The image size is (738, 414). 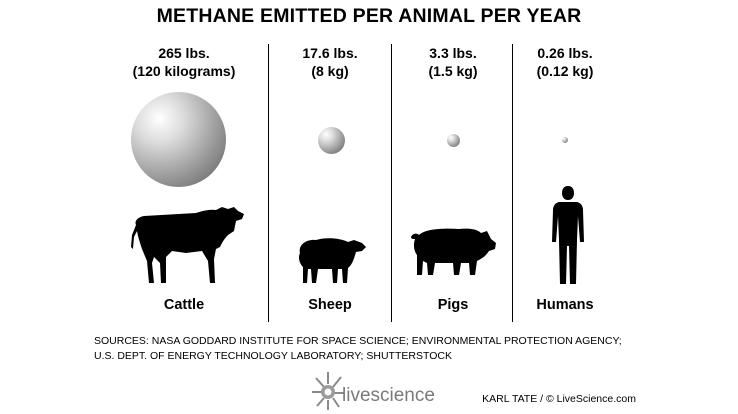 What do you see at coordinates (453, 251) in the screenshot?
I see `pig-icon` at bounding box center [453, 251].